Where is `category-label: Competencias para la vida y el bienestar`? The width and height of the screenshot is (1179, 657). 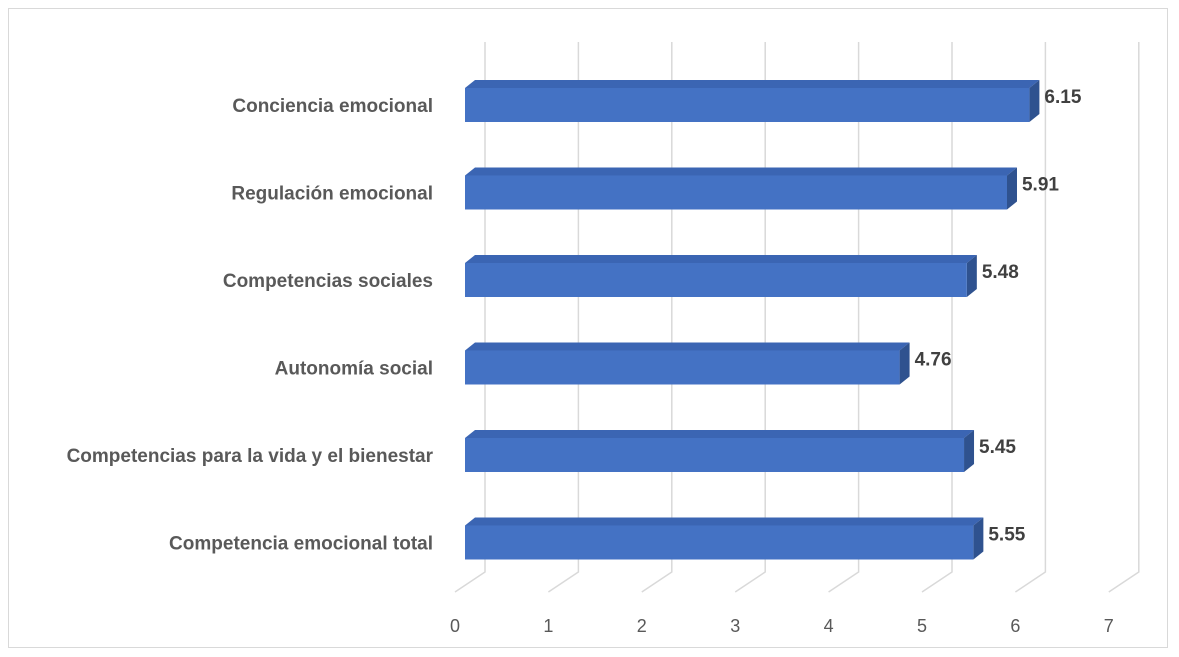
category-label: Competencias para la vida y el bienestar is located at coordinates (250, 456).